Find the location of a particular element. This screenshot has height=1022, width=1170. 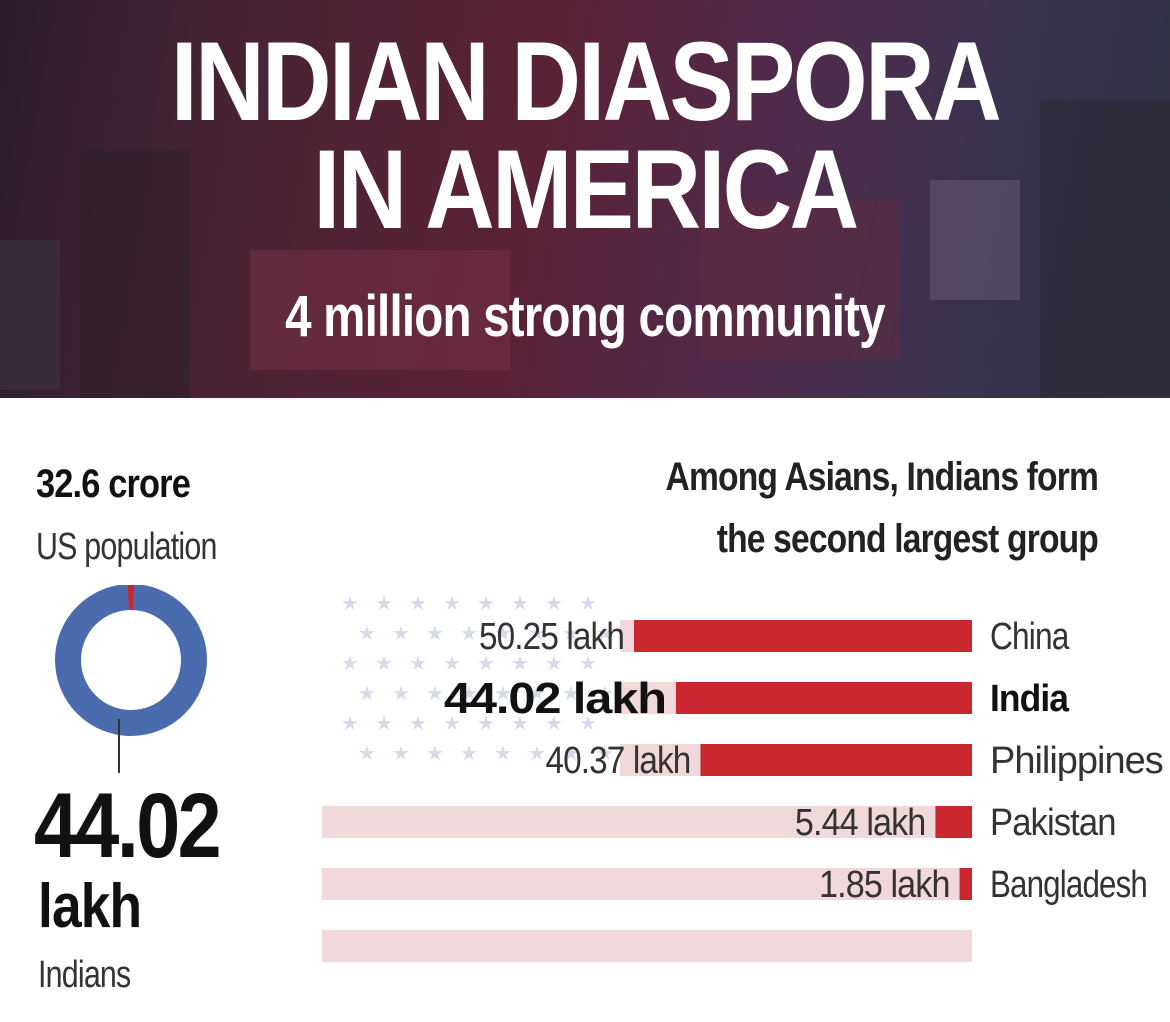

indians-count-value: 44.02 is located at coordinates (128, 826).